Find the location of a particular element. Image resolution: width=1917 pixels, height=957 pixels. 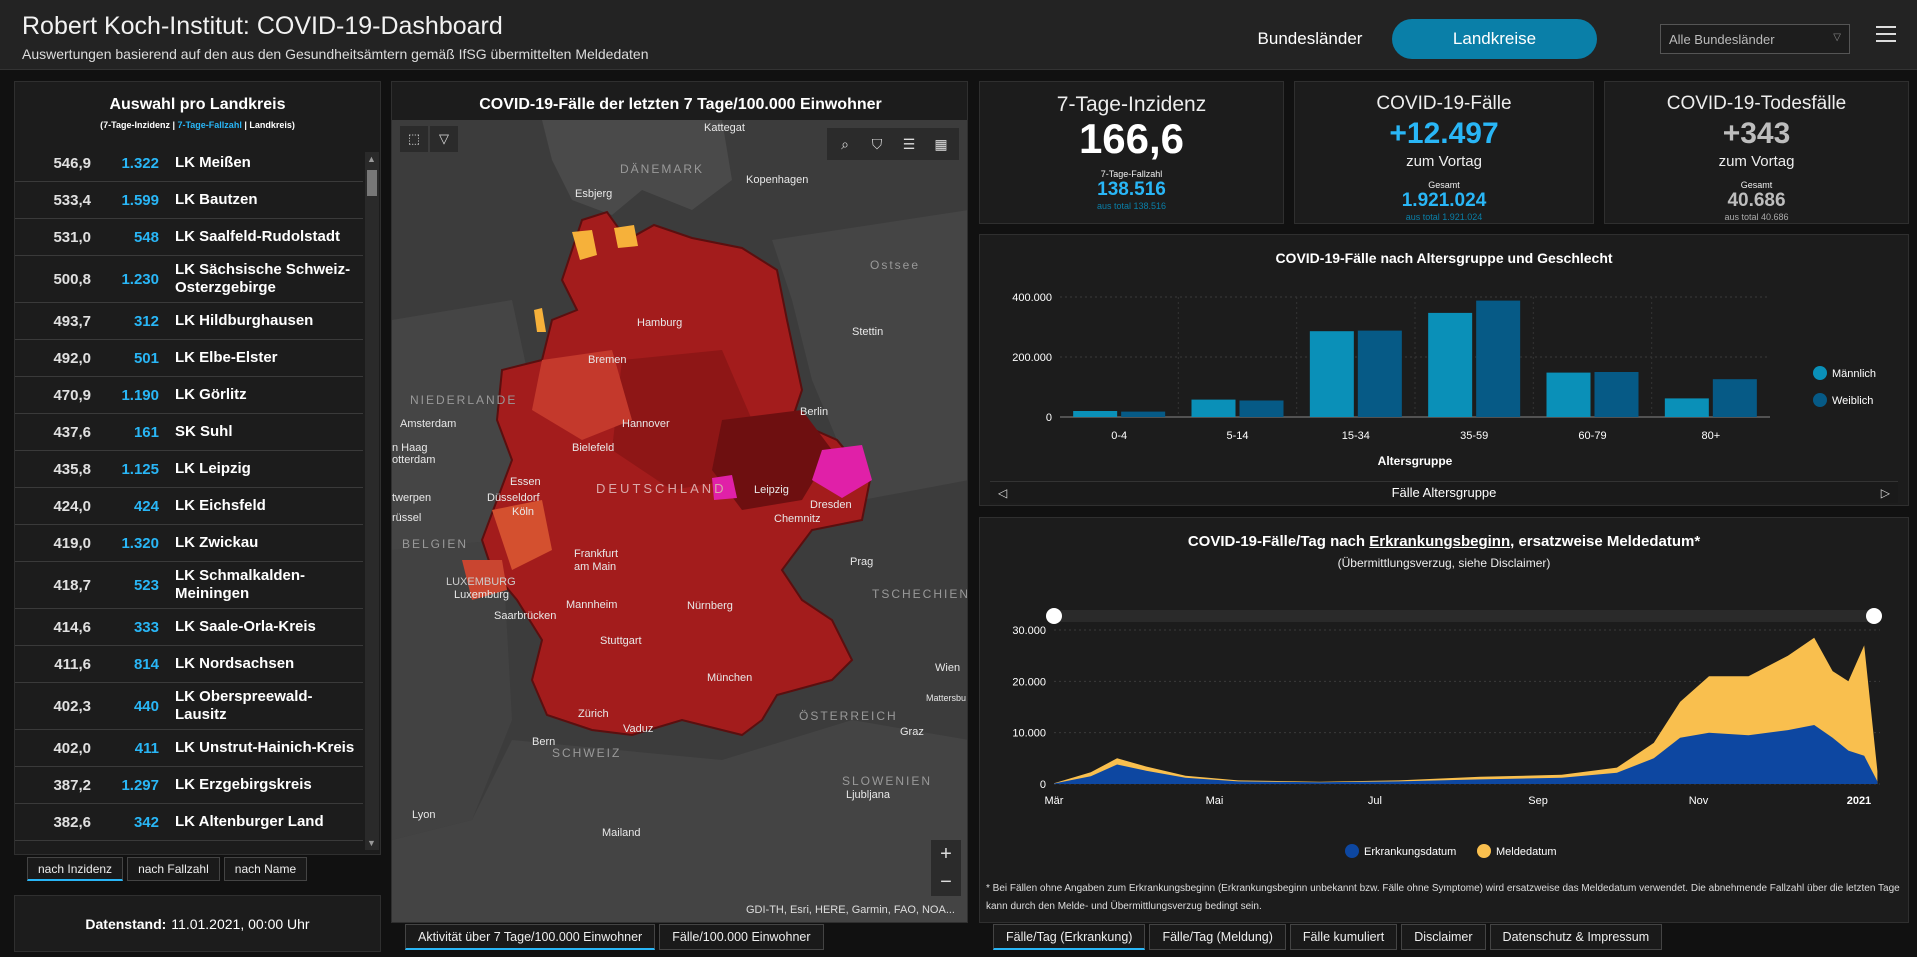

map-label-bielefeld: Bielefeld is located at coordinates (593, 448).